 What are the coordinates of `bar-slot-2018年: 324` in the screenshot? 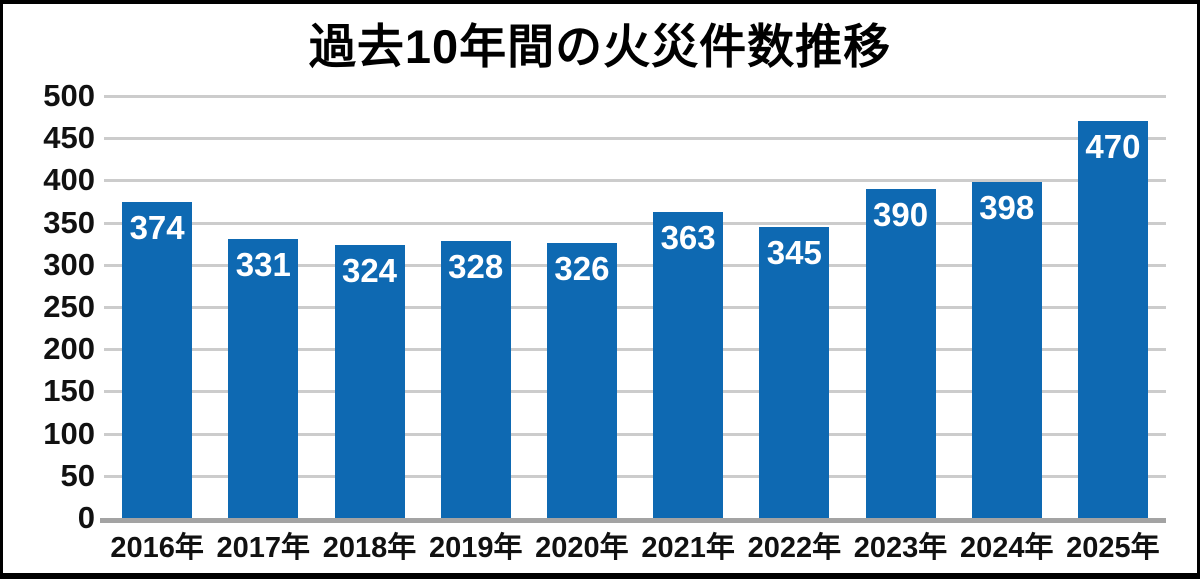 It's located at (369, 307).